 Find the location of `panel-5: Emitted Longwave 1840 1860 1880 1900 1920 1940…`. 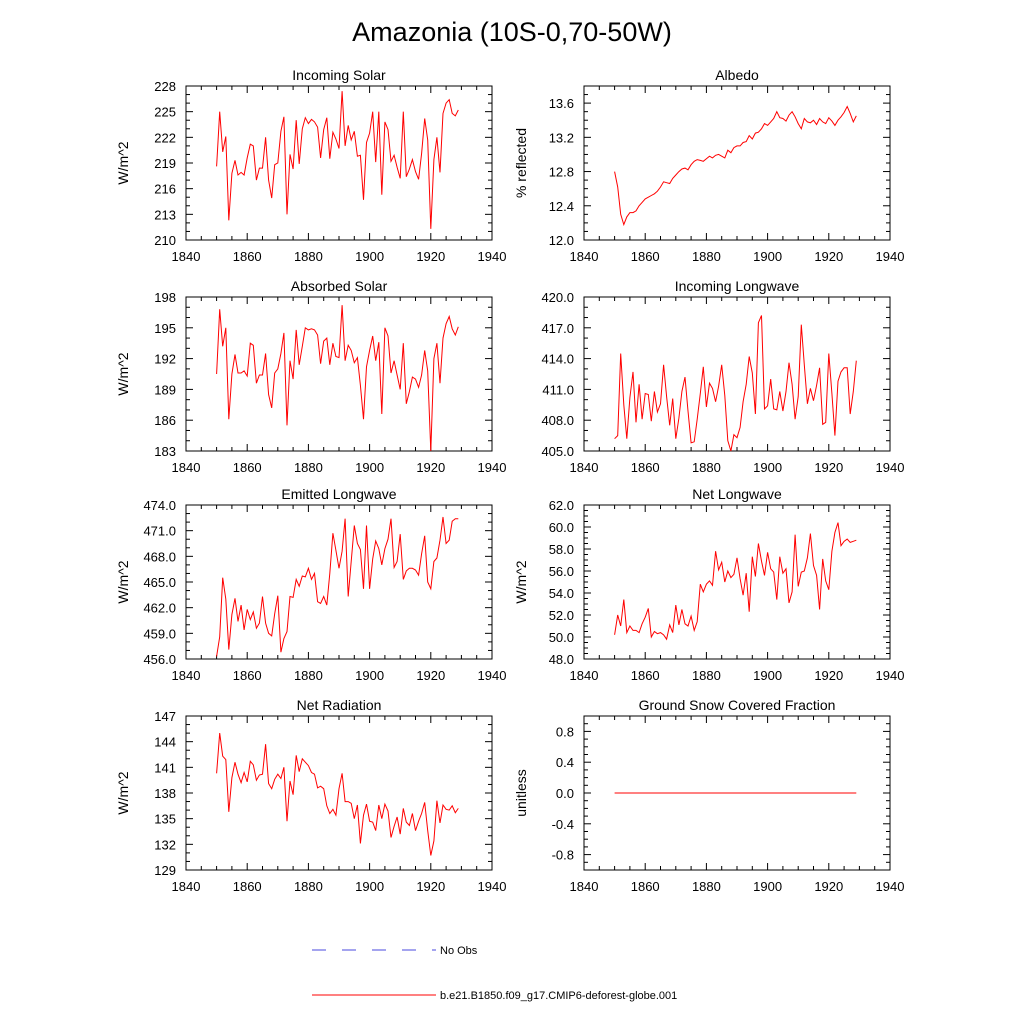

panel-5: Emitted Longwave 1840 1860 1880 1900 1920 1940… is located at coordinates (310, 584).